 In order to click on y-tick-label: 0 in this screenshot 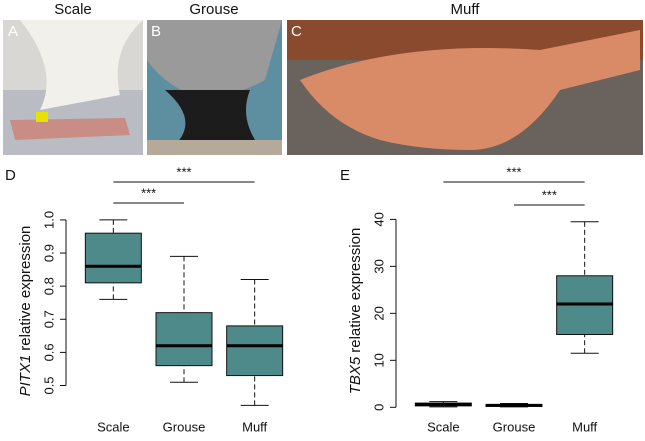, I will do `click(378, 407)`.